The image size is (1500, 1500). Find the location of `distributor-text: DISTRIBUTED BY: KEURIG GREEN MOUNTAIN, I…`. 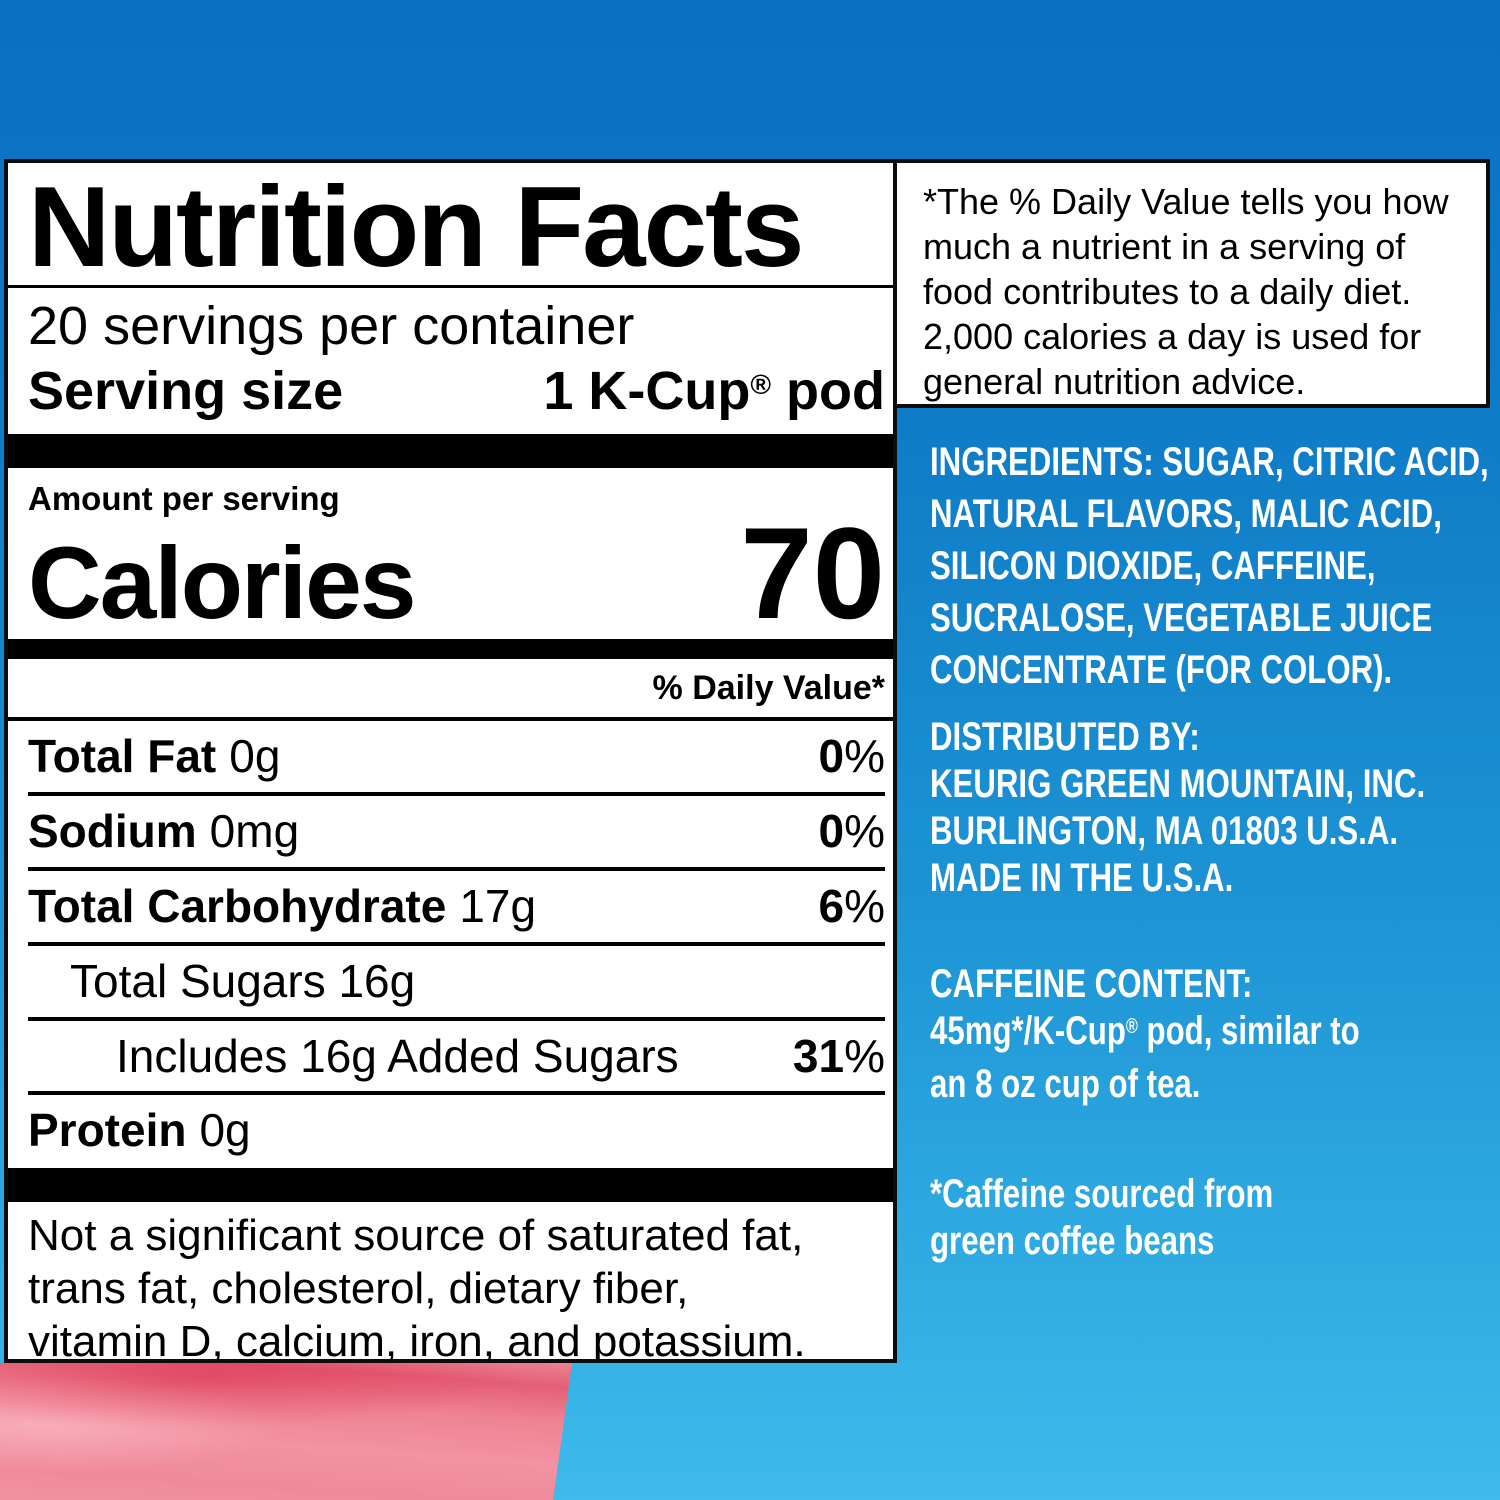

distributor-text: DISTRIBUTED BY: KEURIG GREEN MOUNTAIN, I… is located at coordinates (1215, 808).